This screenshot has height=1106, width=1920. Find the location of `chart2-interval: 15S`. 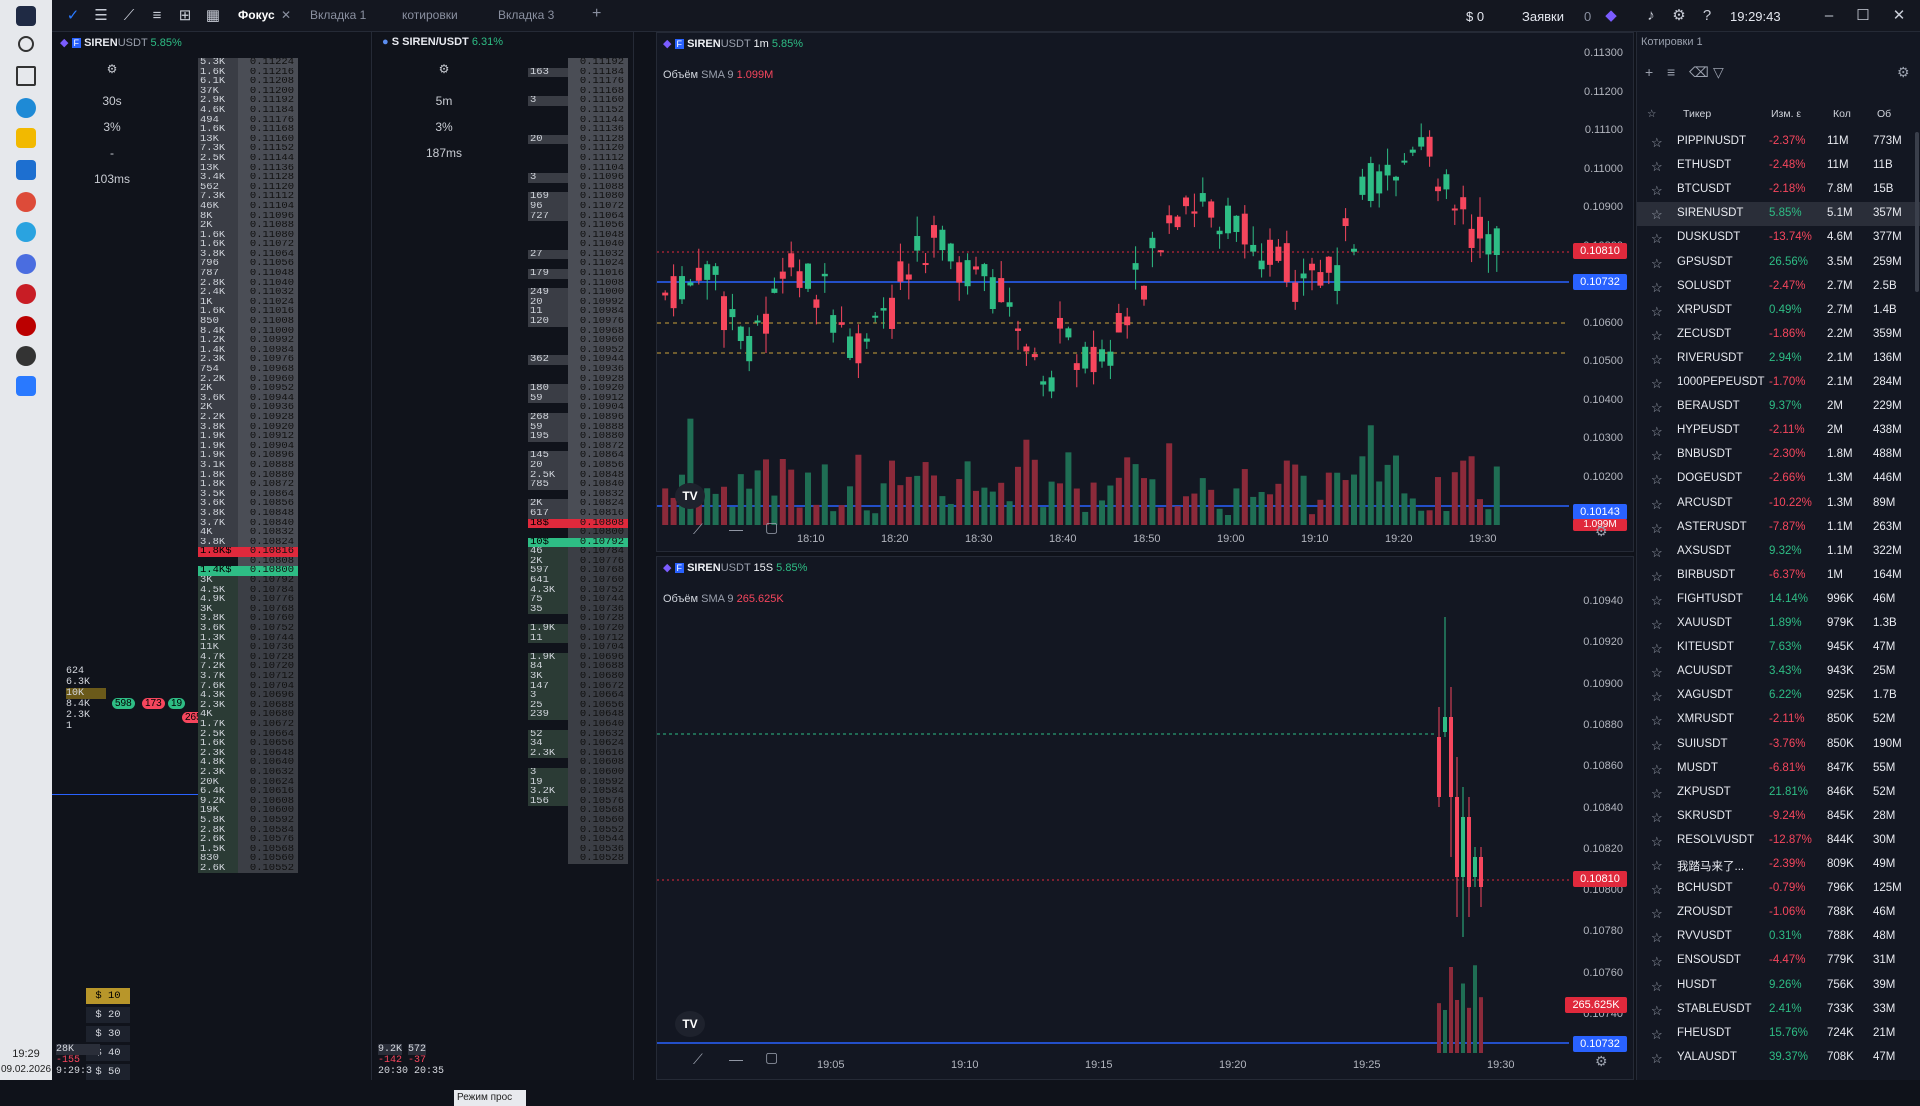

chart2-interval: 15S is located at coordinates (763, 568).